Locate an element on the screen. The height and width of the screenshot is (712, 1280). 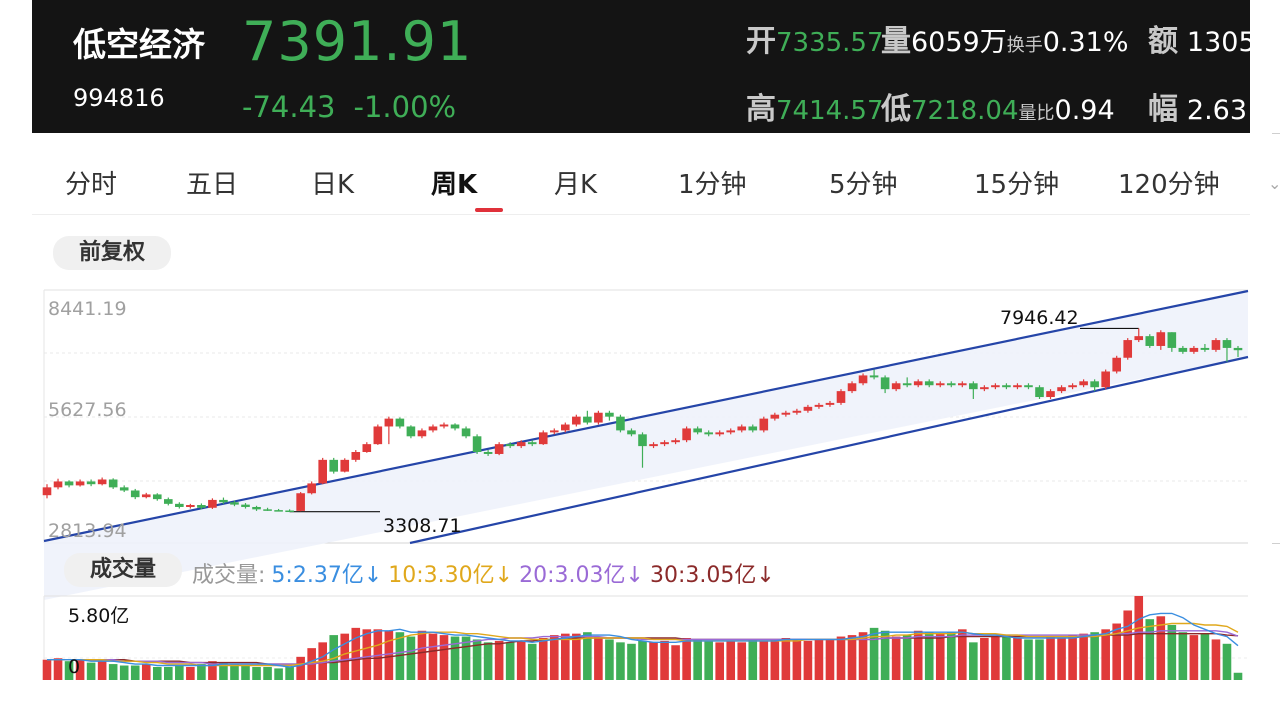
adjust-button: 前复权 is located at coordinates (112, 253).